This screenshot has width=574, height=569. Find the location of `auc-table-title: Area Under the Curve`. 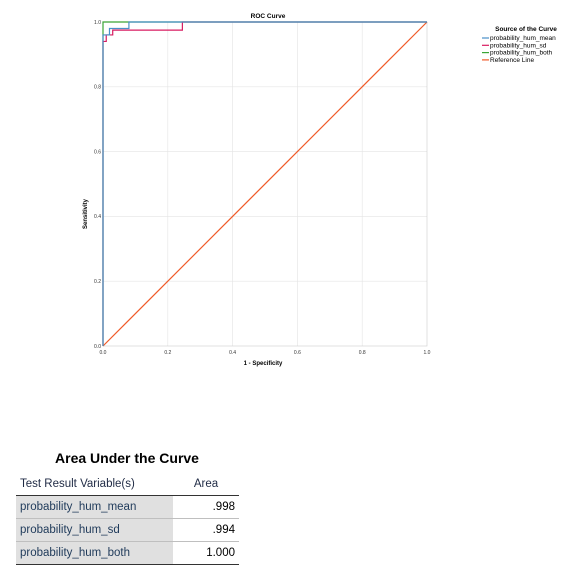

auc-table-title: Area Under the Curve is located at coordinates (127, 458).